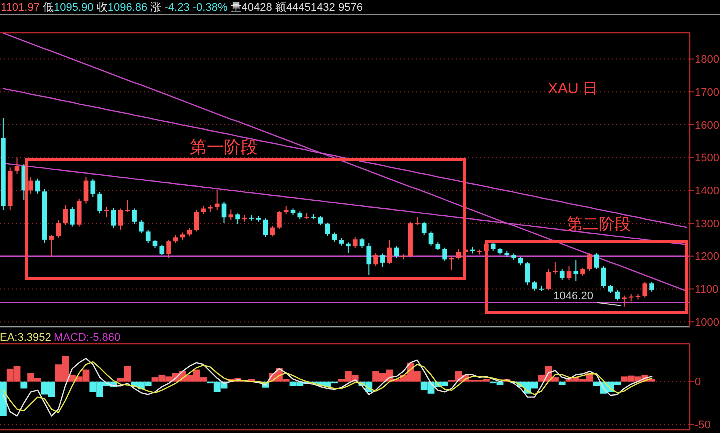  Describe the element at coordinates (703, 426) in the screenshot. I see `y-tick-label: -50` at that location.